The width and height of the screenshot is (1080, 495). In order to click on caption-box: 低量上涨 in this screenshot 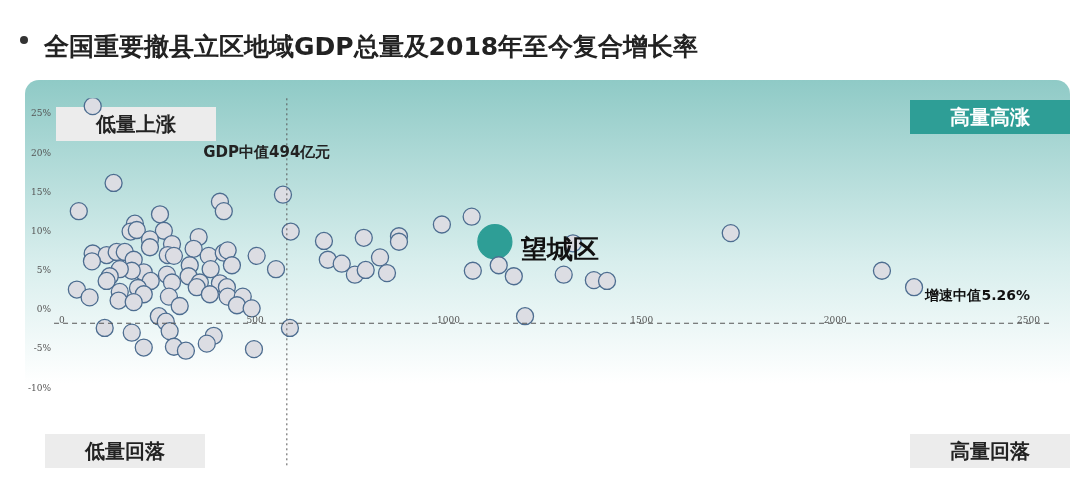, I will do `click(136, 124)`.